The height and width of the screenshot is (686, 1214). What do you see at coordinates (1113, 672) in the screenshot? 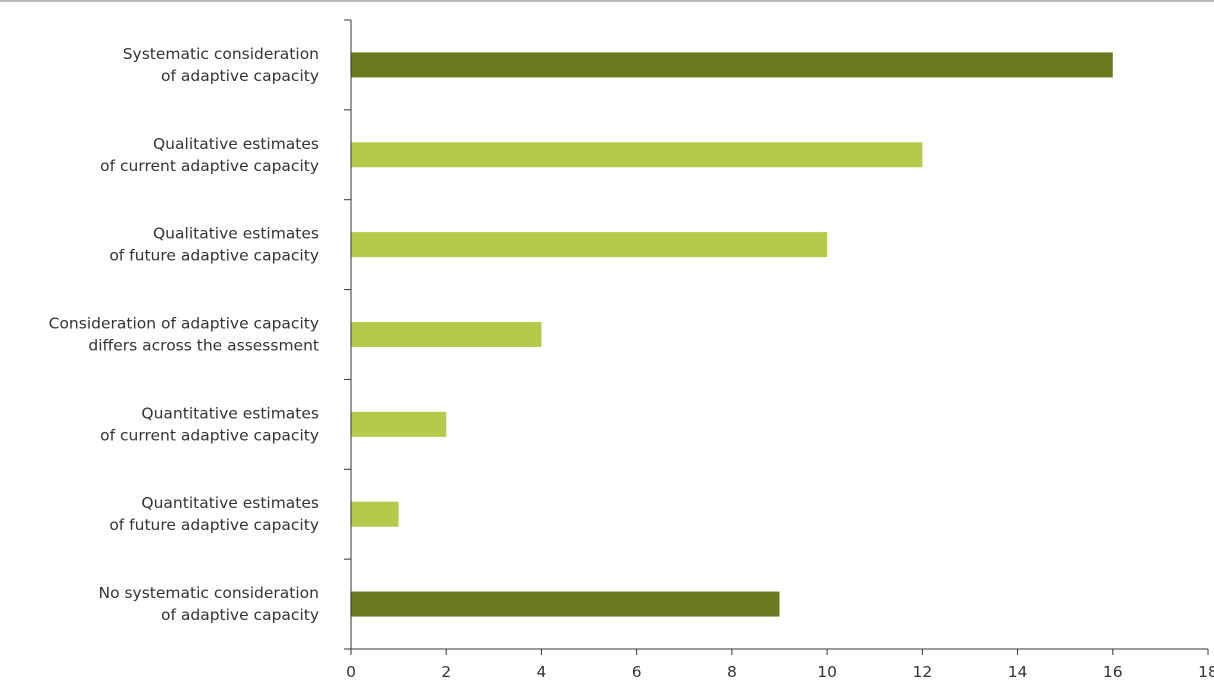
I see `x-tick-label-16: 16` at bounding box center [1113, 672].